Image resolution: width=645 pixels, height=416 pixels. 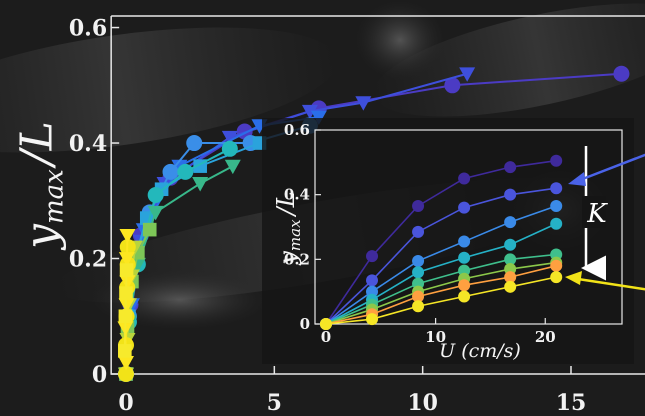 I want to click on inset-xtick-label: 20, so click(x=545, y=337).